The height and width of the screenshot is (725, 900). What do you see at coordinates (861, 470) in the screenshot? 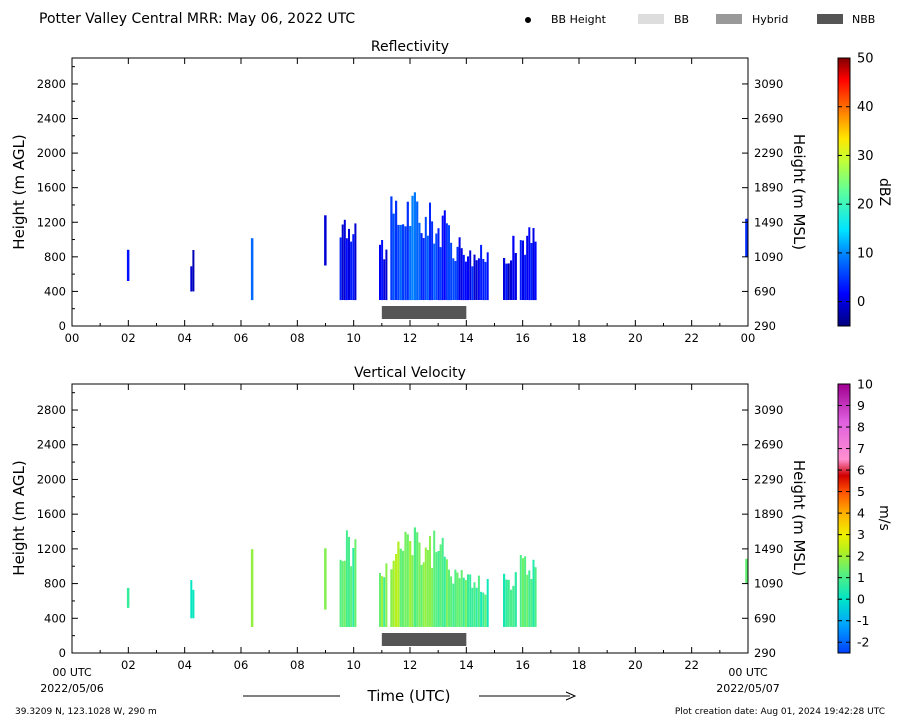
I see `colorbar-tick-label: 6` at bounding box center [861, 470].